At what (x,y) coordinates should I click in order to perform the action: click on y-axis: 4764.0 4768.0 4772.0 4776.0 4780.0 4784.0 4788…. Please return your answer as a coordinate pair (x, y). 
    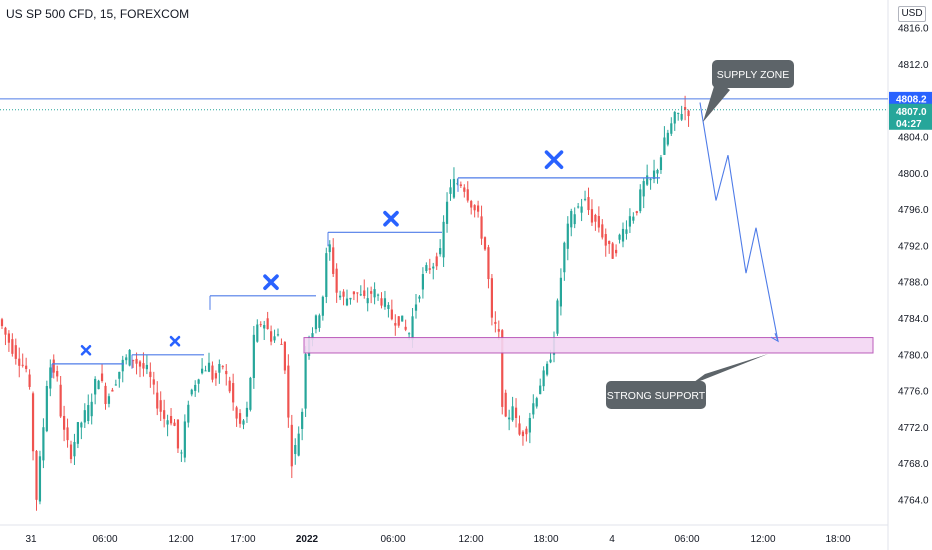
    Looking at the image, I should click on (913, 265).